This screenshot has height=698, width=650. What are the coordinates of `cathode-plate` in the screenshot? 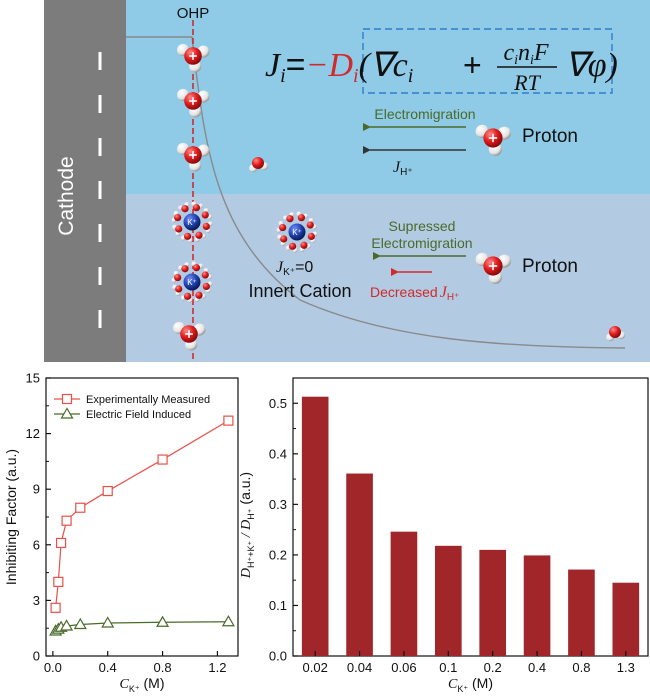 It's located at (85, 181).